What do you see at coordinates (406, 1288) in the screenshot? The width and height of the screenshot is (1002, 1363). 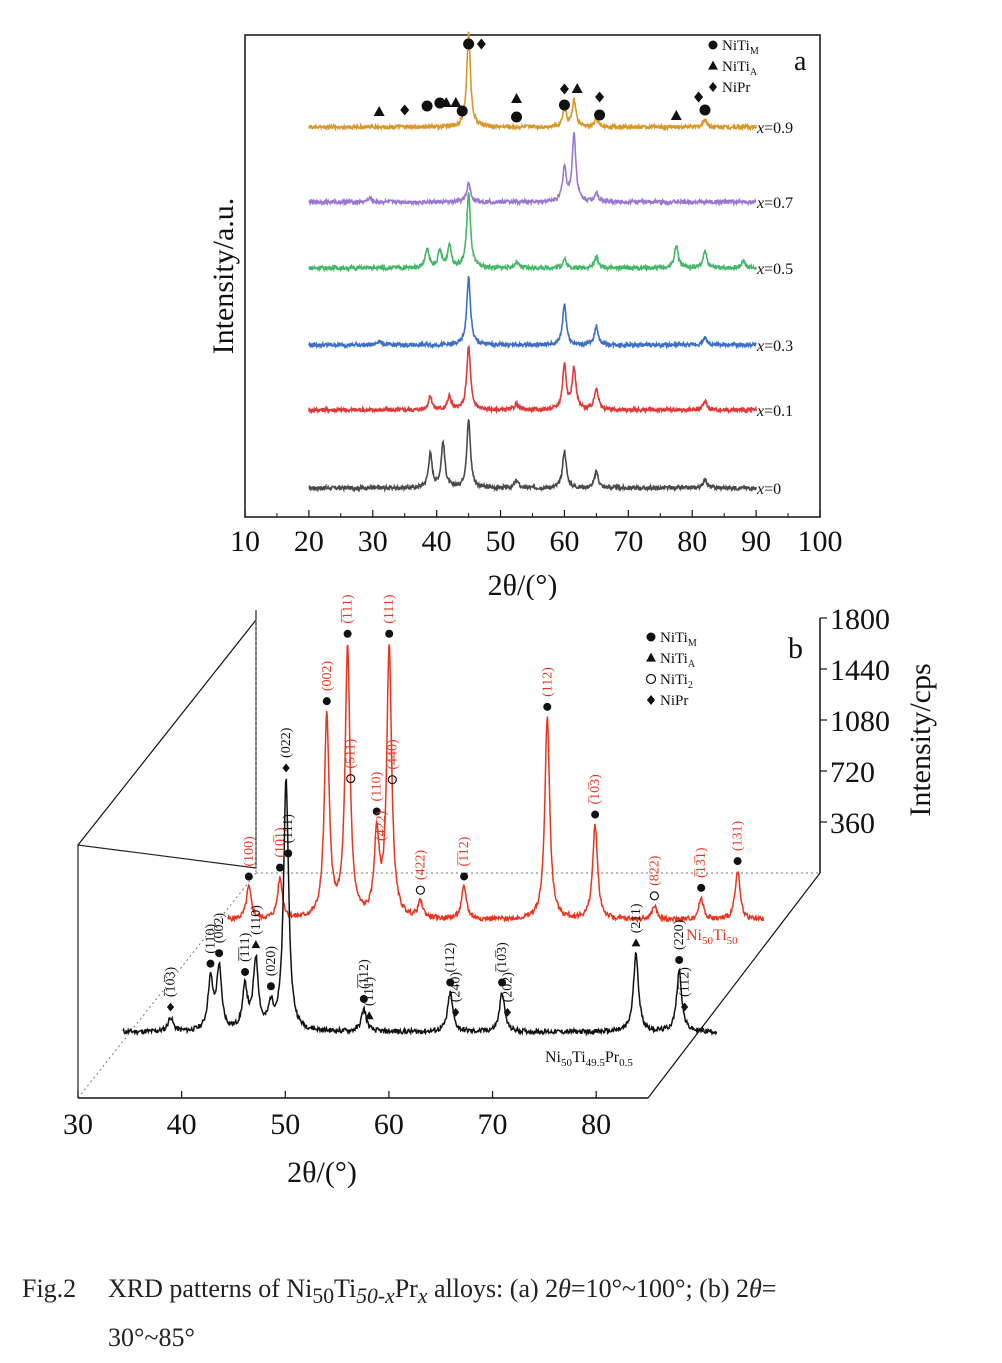 I see `caption-text: Pr` at bounding box center [406, 1288].